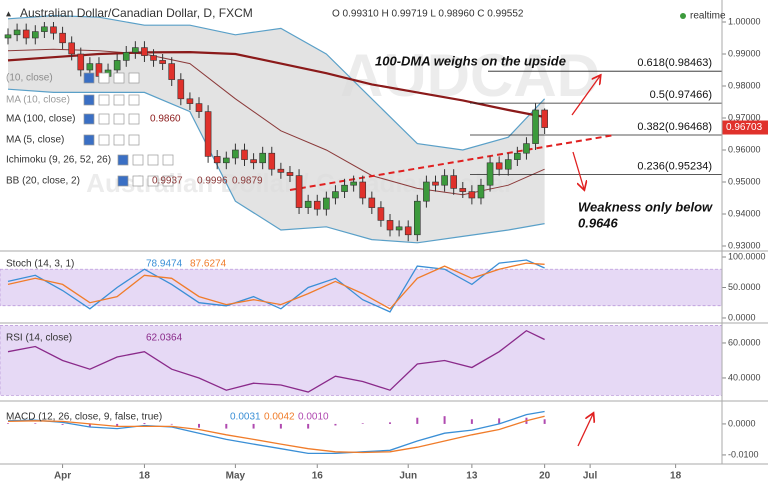  Describe the element at coordinates (744, 53) in the screenshot. I see `y-tick-label: 0.99000` at that location.